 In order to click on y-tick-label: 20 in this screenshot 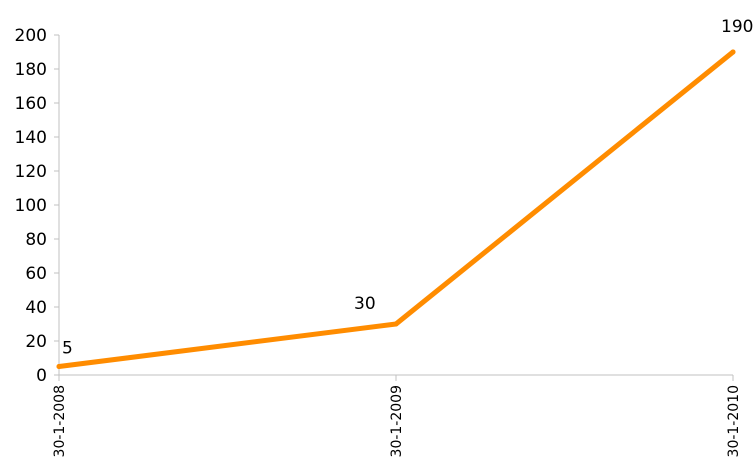, I will do `click(36, 342)`.